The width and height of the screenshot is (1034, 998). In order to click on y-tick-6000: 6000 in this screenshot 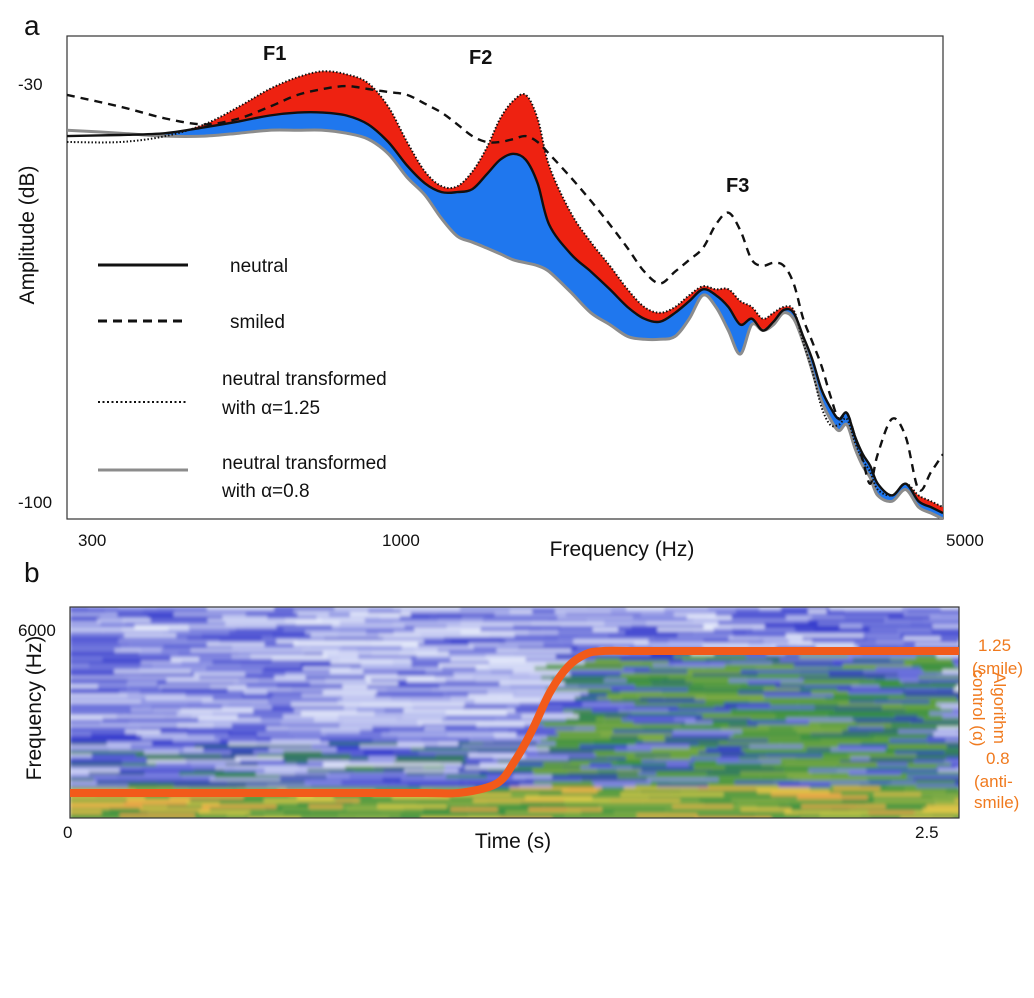, I will do `click(37, 630)`.